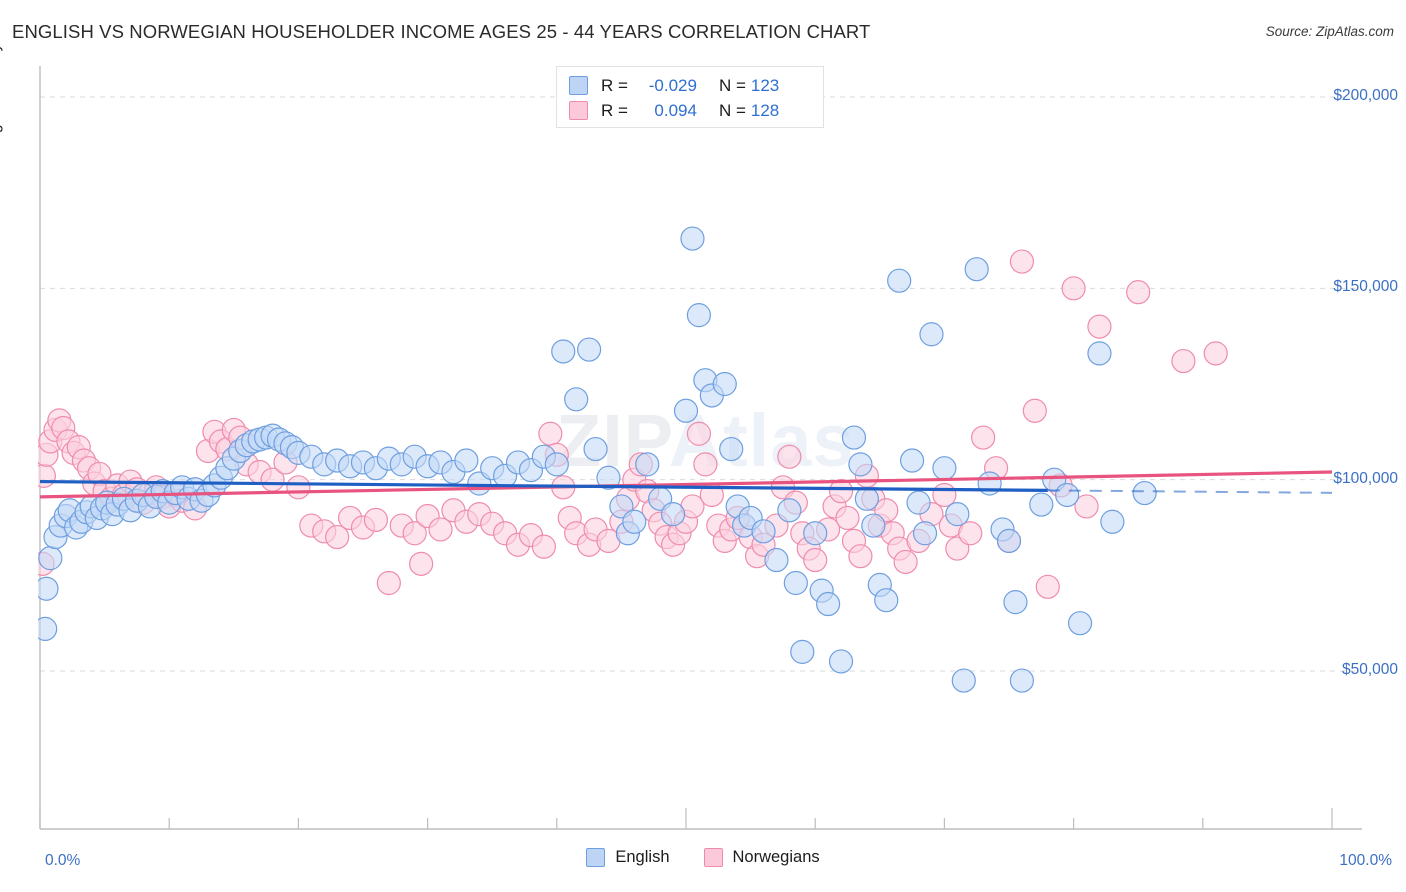  I want to click on english-n-value: 123, so click(765, 85).